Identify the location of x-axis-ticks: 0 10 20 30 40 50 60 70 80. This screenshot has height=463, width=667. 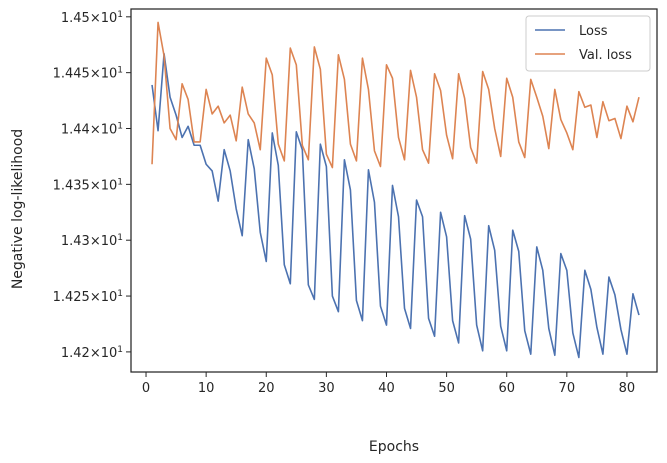
(388, 384).